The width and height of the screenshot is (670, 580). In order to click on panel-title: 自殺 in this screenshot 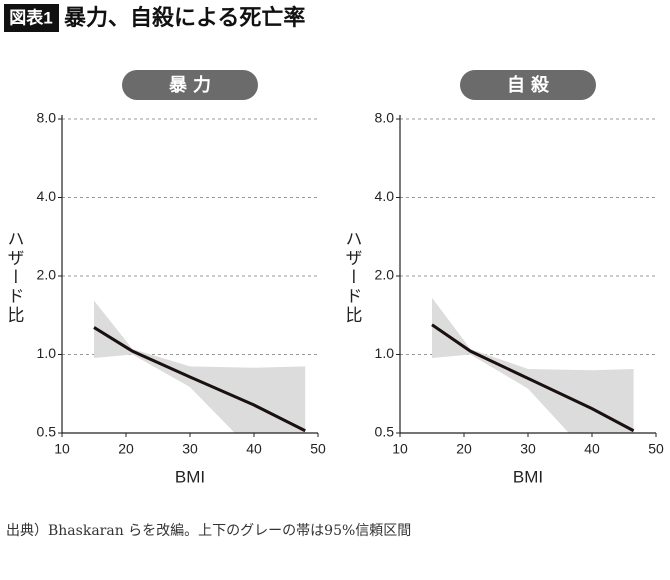, I will do `click(531, 84)`.